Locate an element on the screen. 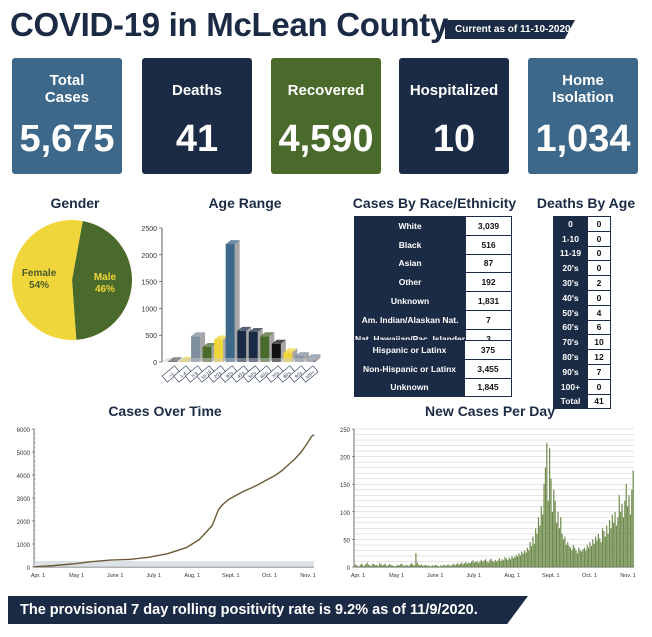 The height and width of the screenshot is (637, 652). row-label: Am. Indian/Alaskan Nat. is located at coordinates (410, 319).